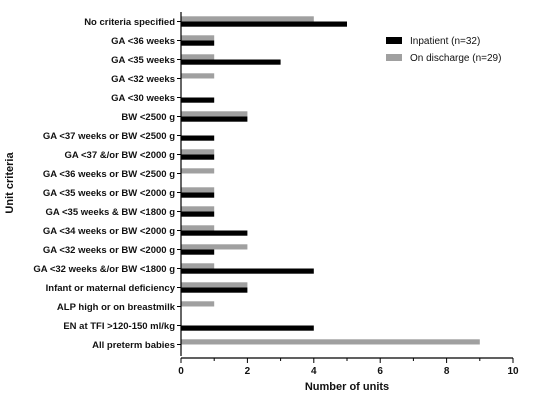  I want to click on category-label-10: GA <35 weeks & BW <1800 g, so click(110, 212).